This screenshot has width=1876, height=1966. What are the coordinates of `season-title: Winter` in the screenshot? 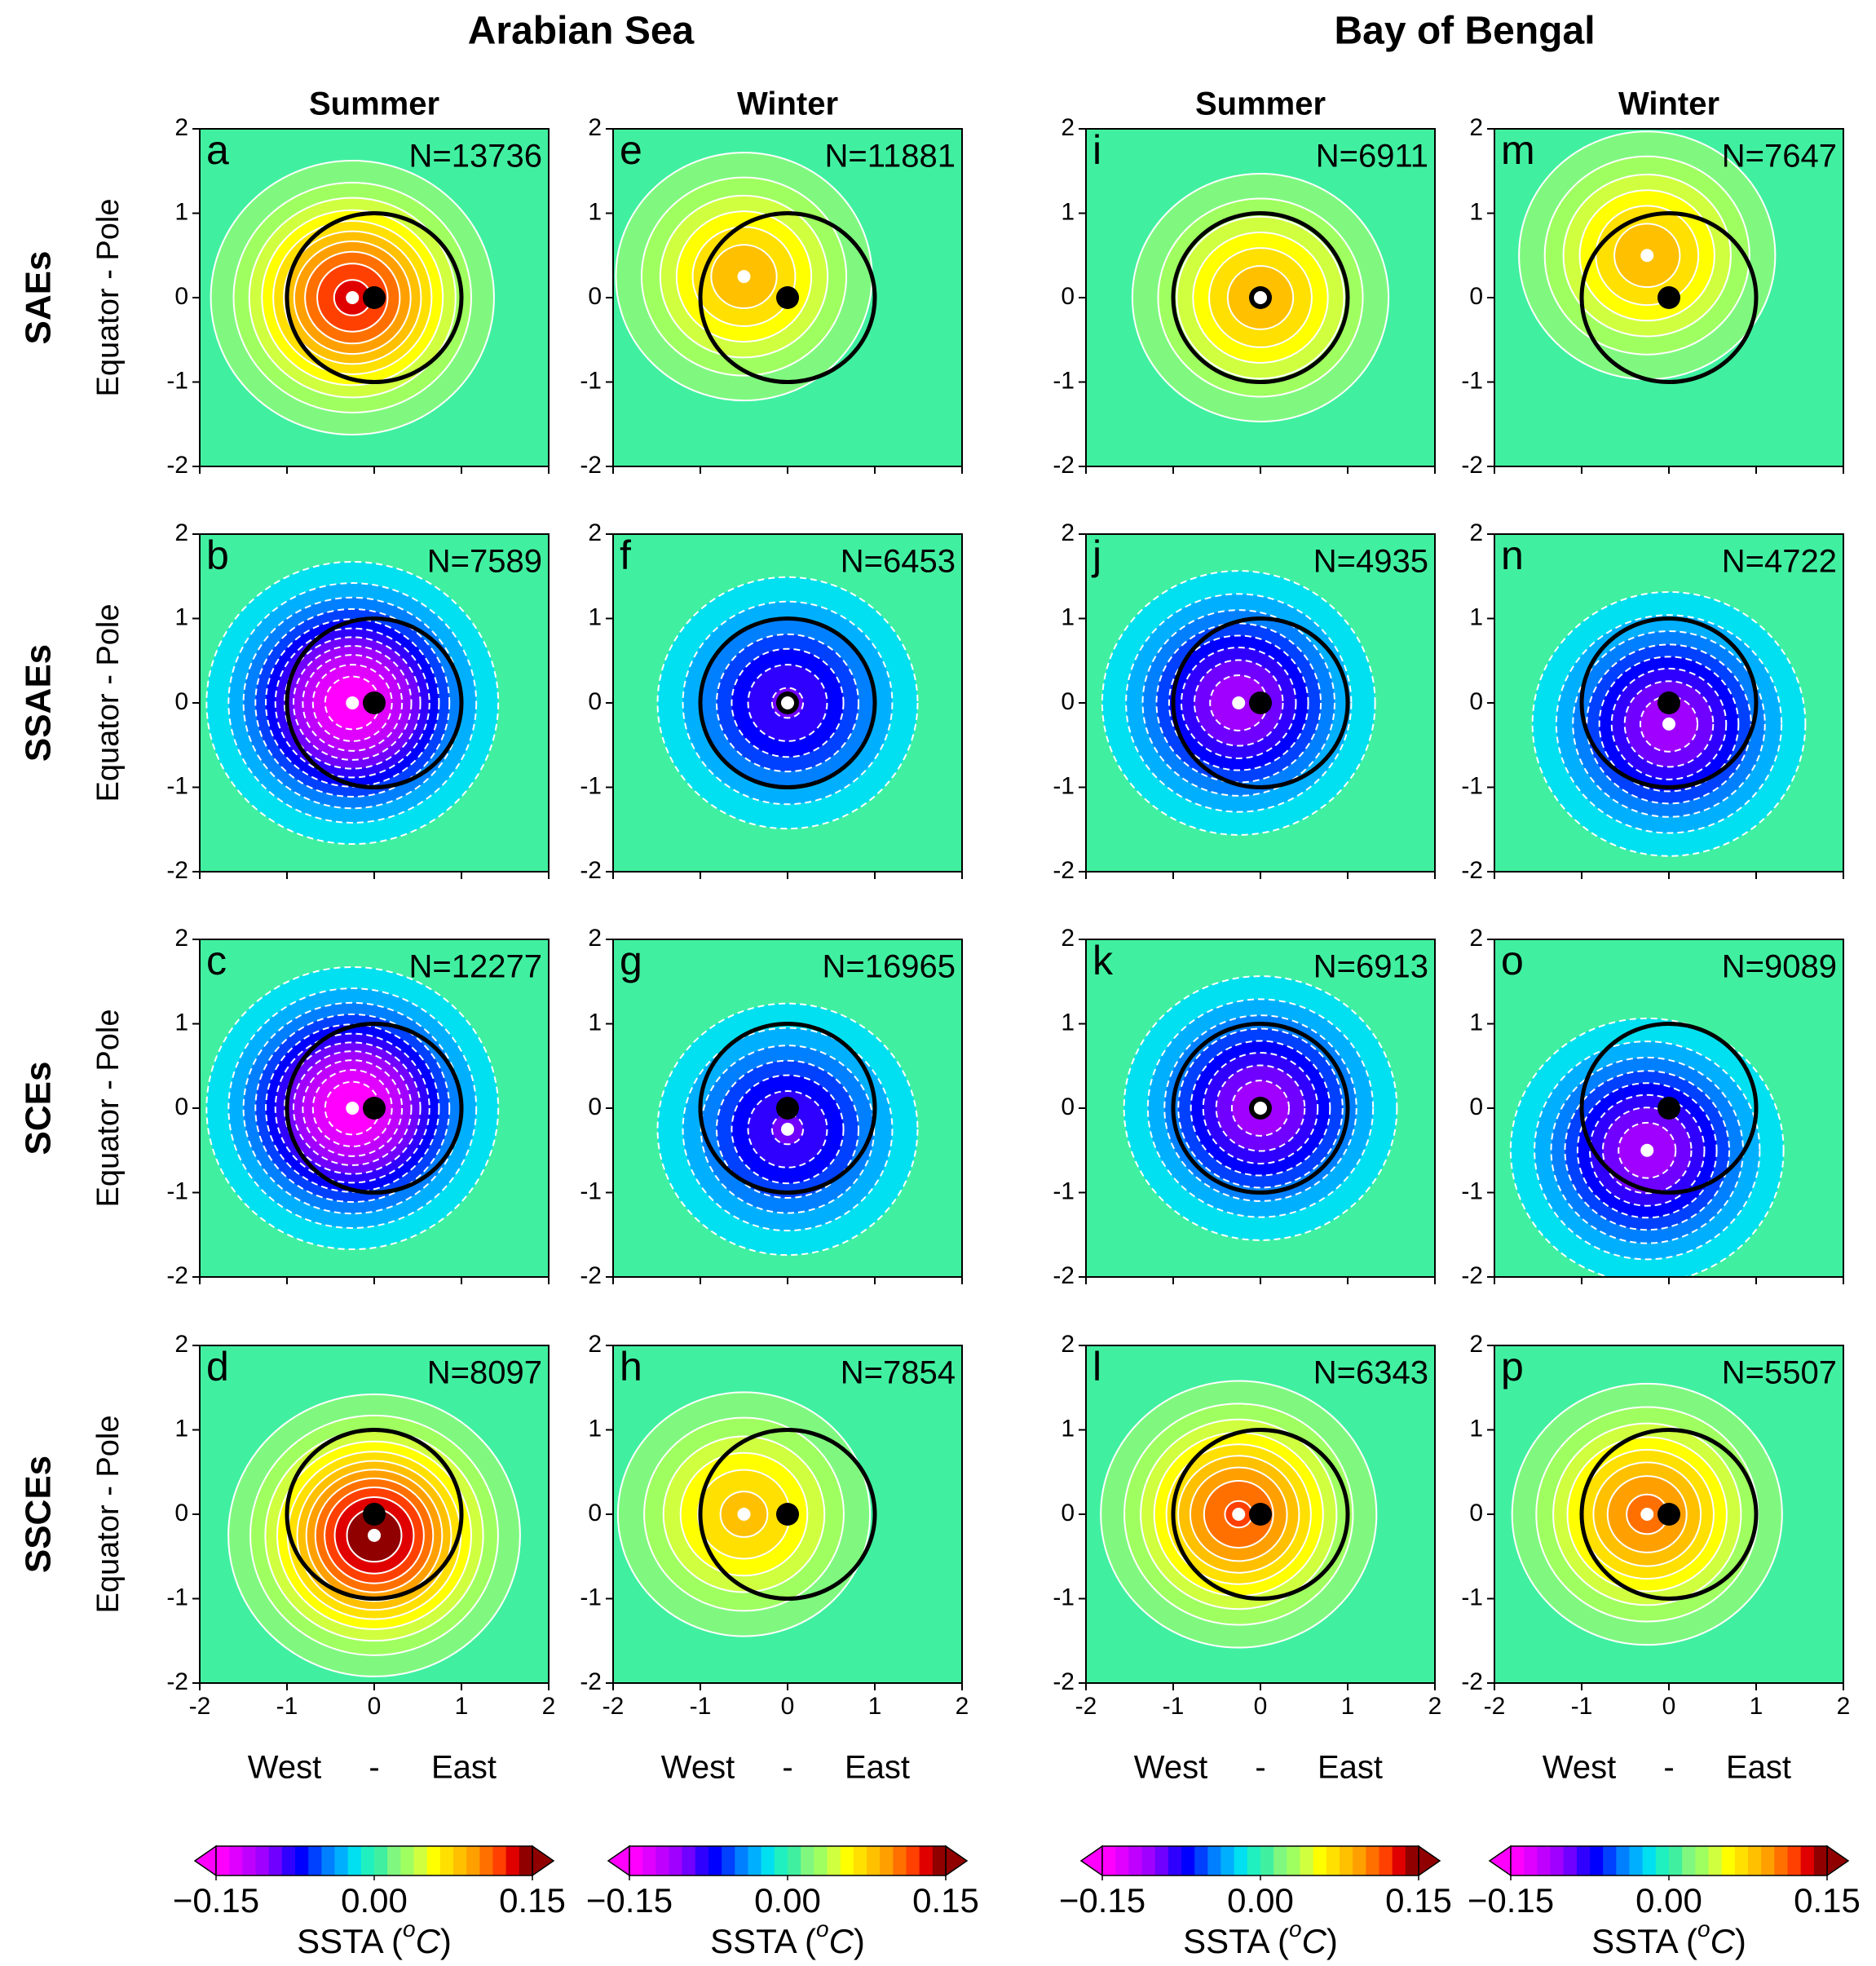 It's located at (787, 104).